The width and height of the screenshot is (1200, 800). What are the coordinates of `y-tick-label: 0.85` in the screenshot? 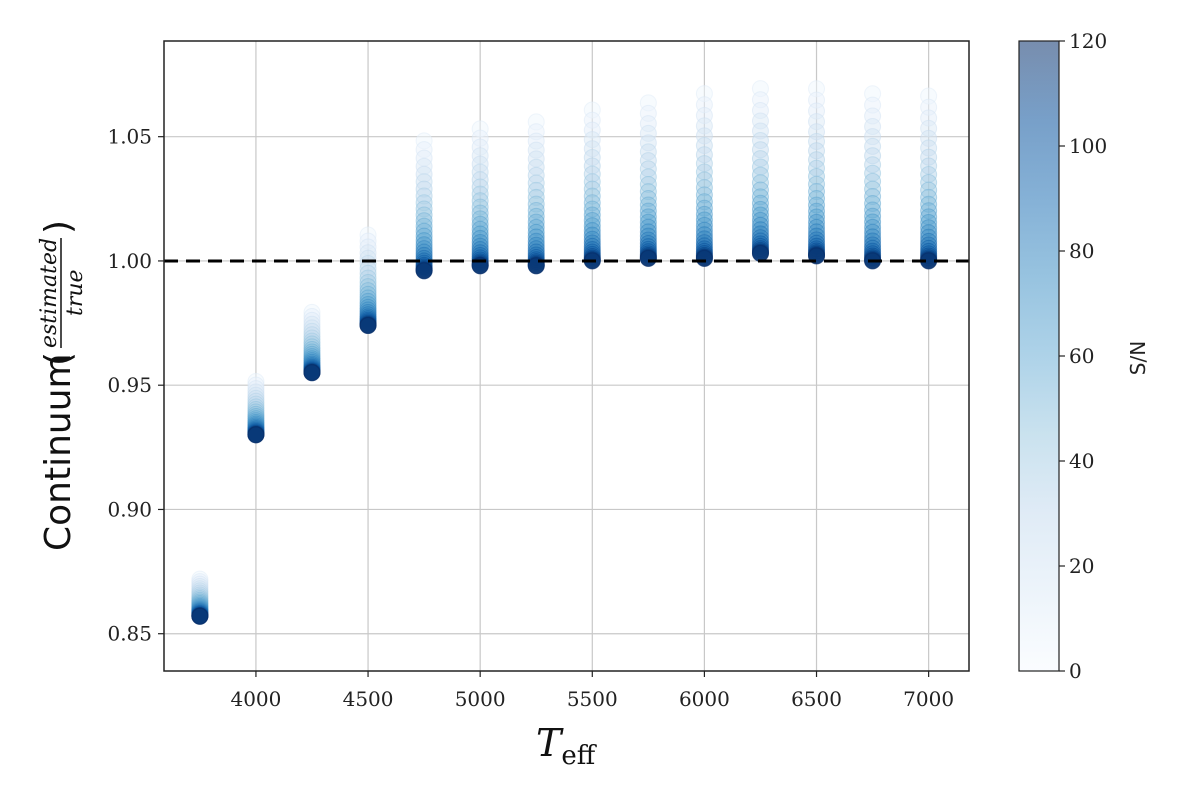 It's located at (129, 634).